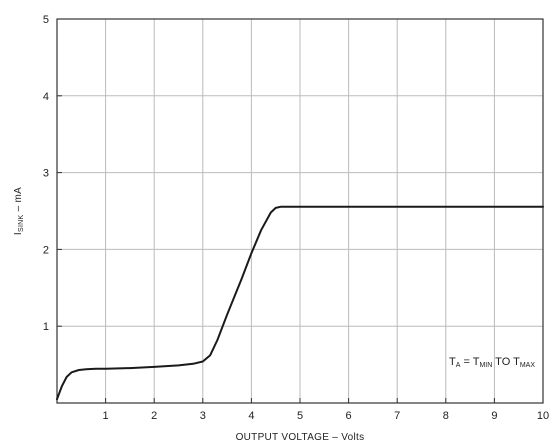 The width and height of the screenshot is (550, 447). Describe the element at coordinates (46, 327) in the screenshot. I see `y-tick-label: 1` at that location.